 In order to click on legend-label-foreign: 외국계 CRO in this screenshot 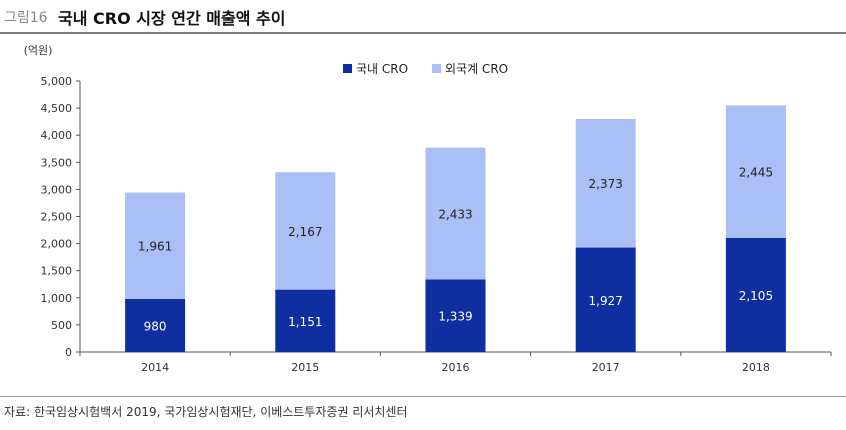, I will do `click(476, 69)`.